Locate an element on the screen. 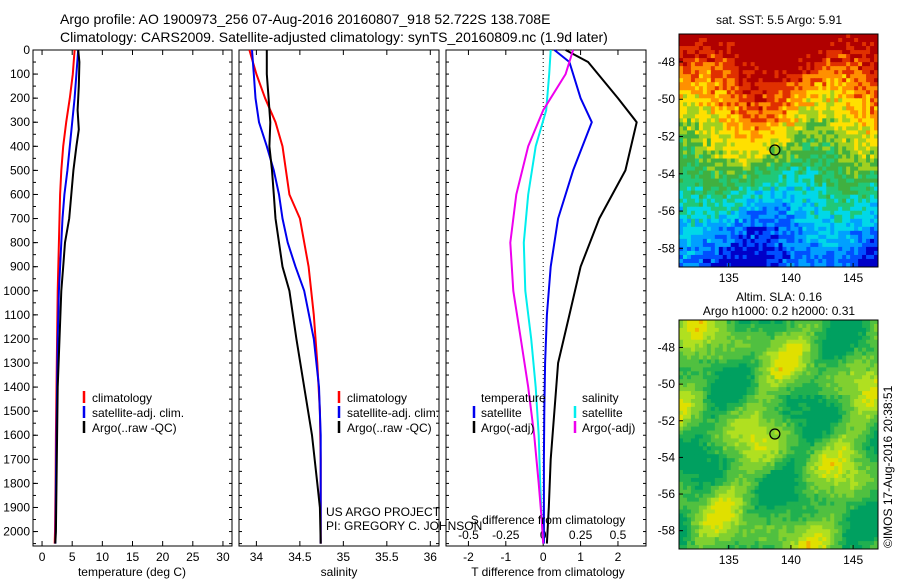 The height and width of the screenshot is (580, 900). x-tick-label: -2 is located at coordinates (468, 557).